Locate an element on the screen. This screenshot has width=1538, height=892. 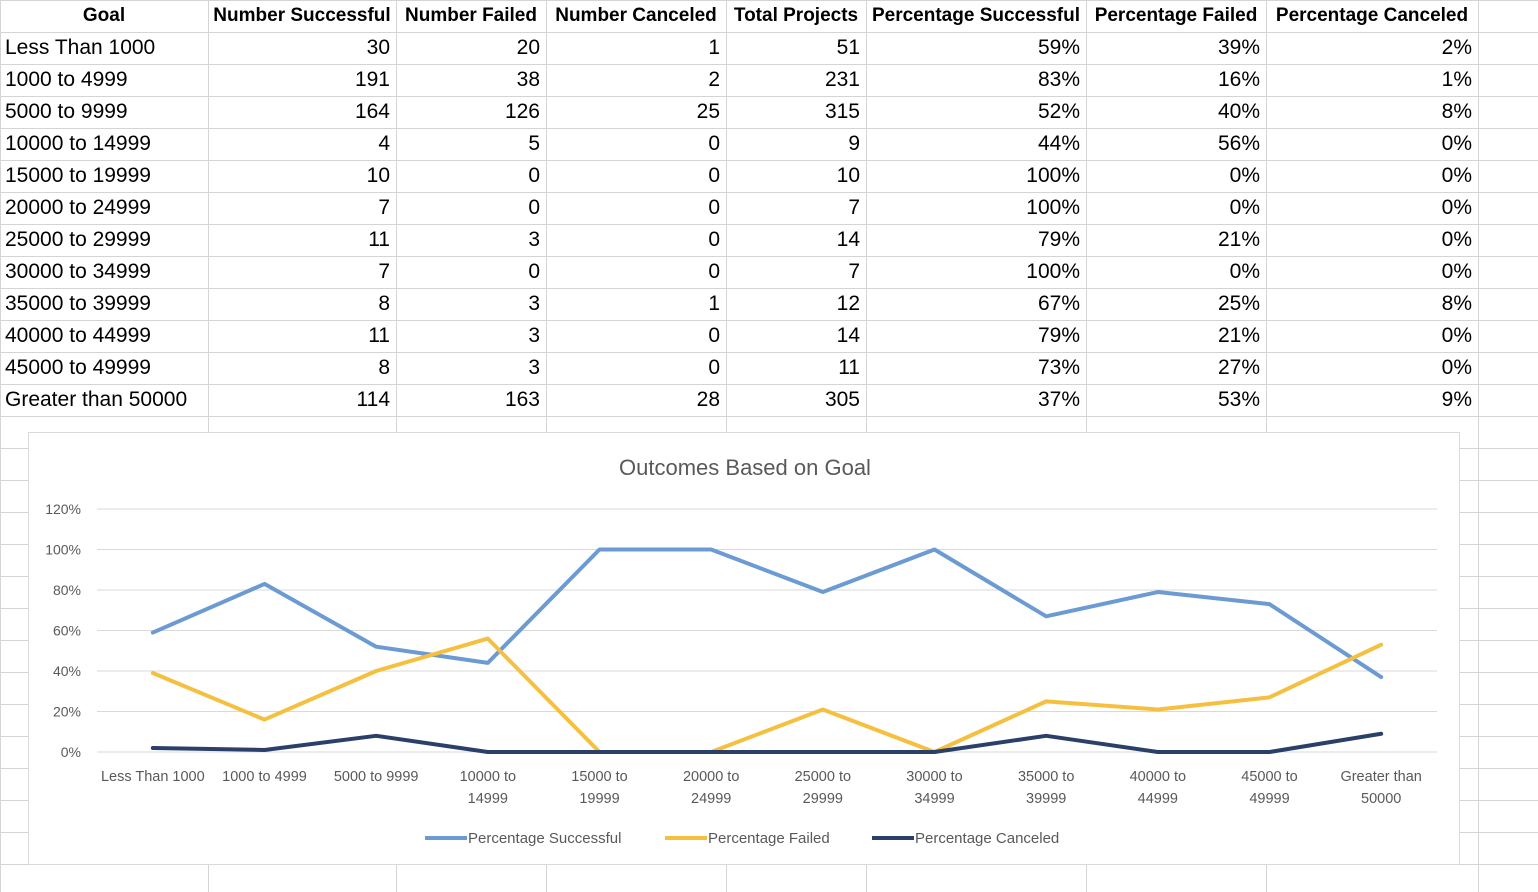
value-cell: 114 is located at coordinates (373, 399).